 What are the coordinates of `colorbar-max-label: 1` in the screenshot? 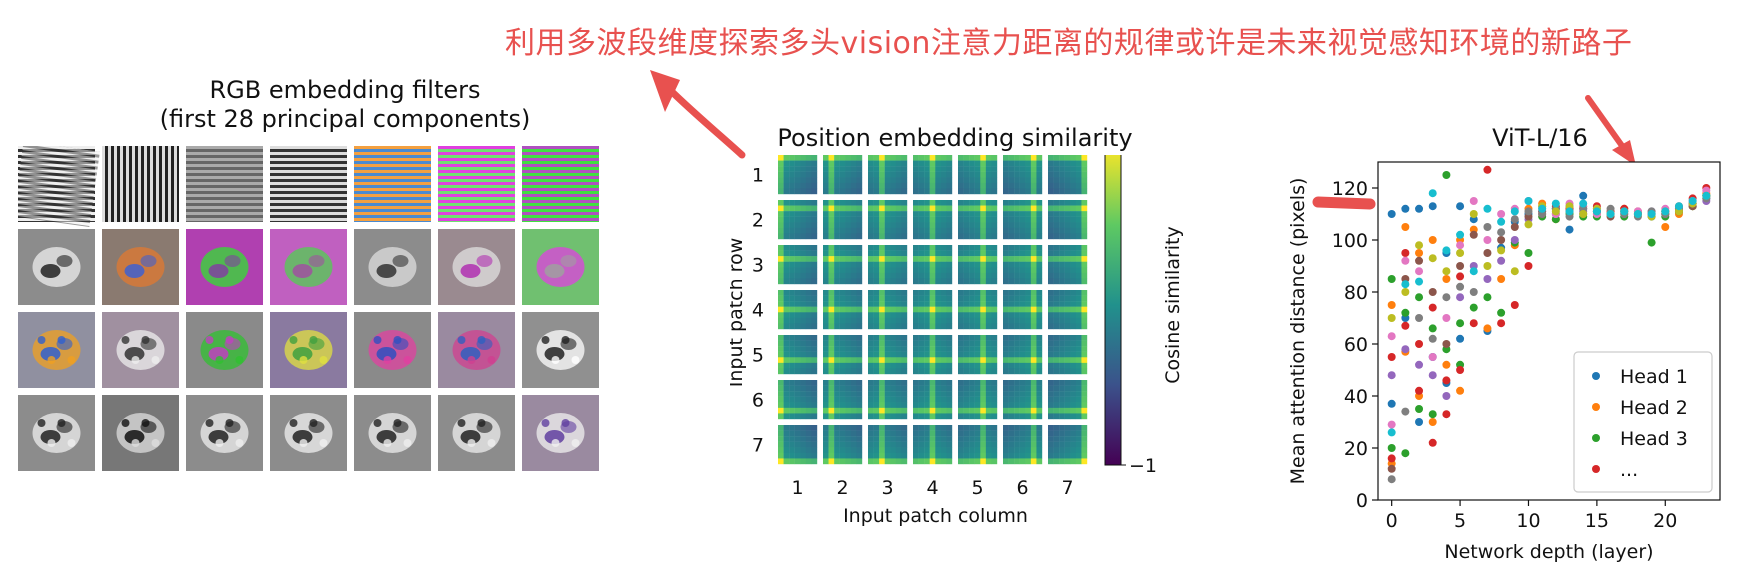 It's located at (1135, 156).